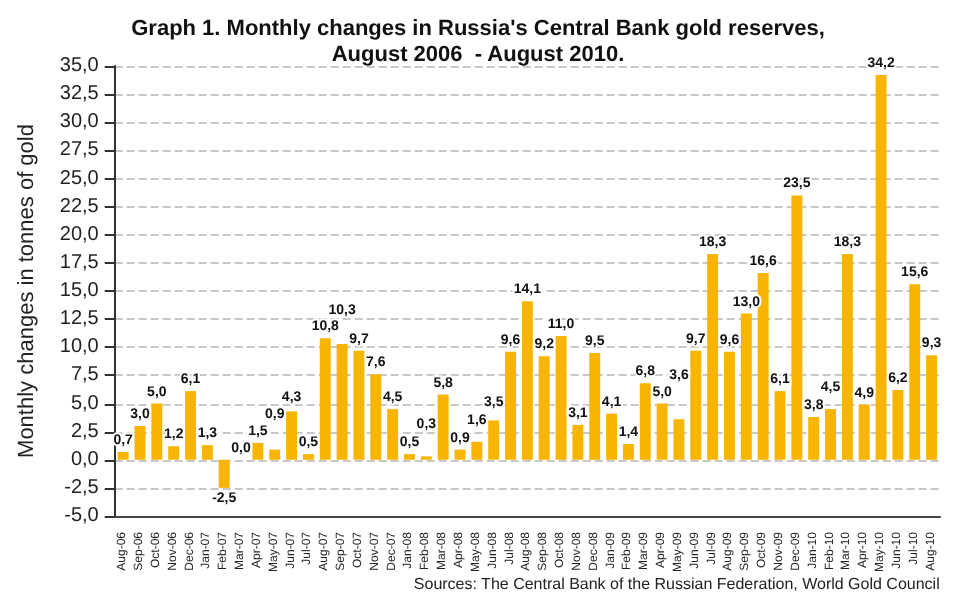 The image size is (956, 600). I want to click on y-tick-label: 20,0, so click(79, 234).